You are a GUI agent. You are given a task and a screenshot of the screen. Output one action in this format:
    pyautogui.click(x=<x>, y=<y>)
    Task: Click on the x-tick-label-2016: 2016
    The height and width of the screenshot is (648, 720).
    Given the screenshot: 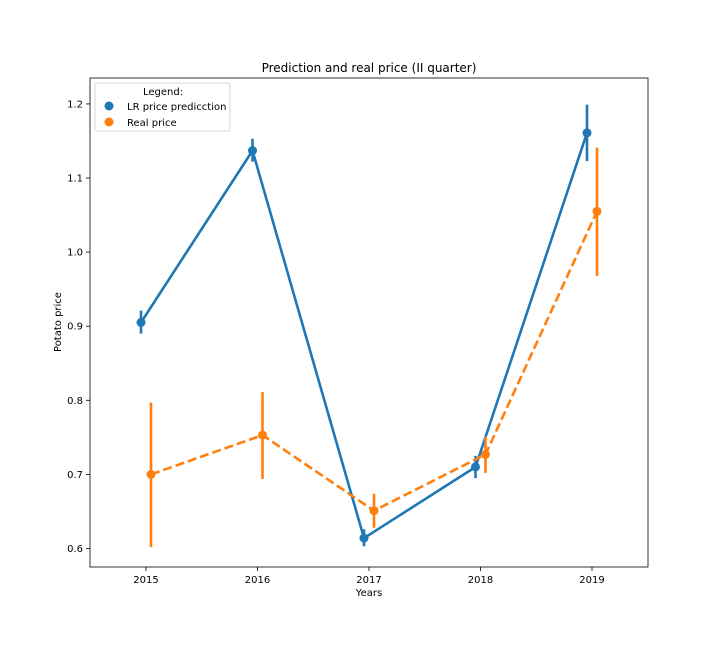 What is the action you would take?
    pyautogui.click(x=257, y=580)
    